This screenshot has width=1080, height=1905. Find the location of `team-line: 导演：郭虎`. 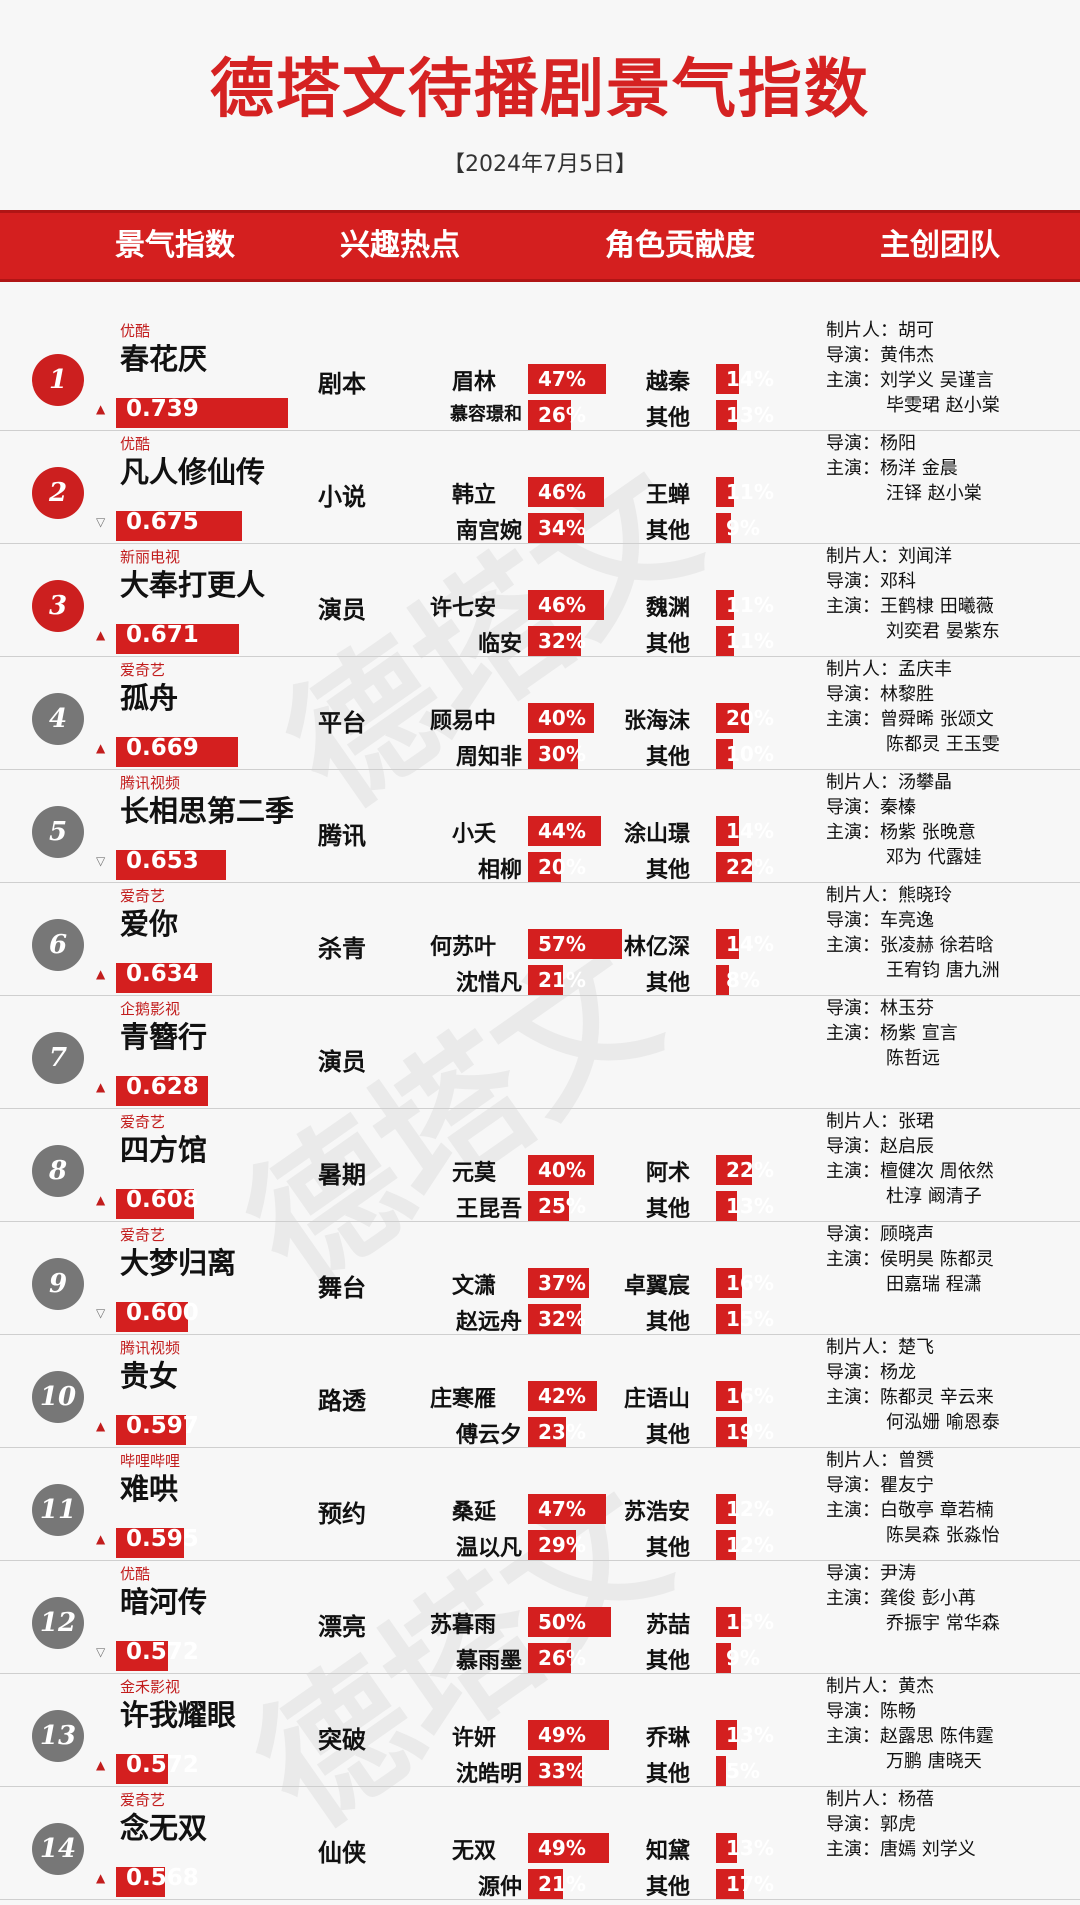

team-line: 导演：郭虎 is located at coordinates (871, 1824).